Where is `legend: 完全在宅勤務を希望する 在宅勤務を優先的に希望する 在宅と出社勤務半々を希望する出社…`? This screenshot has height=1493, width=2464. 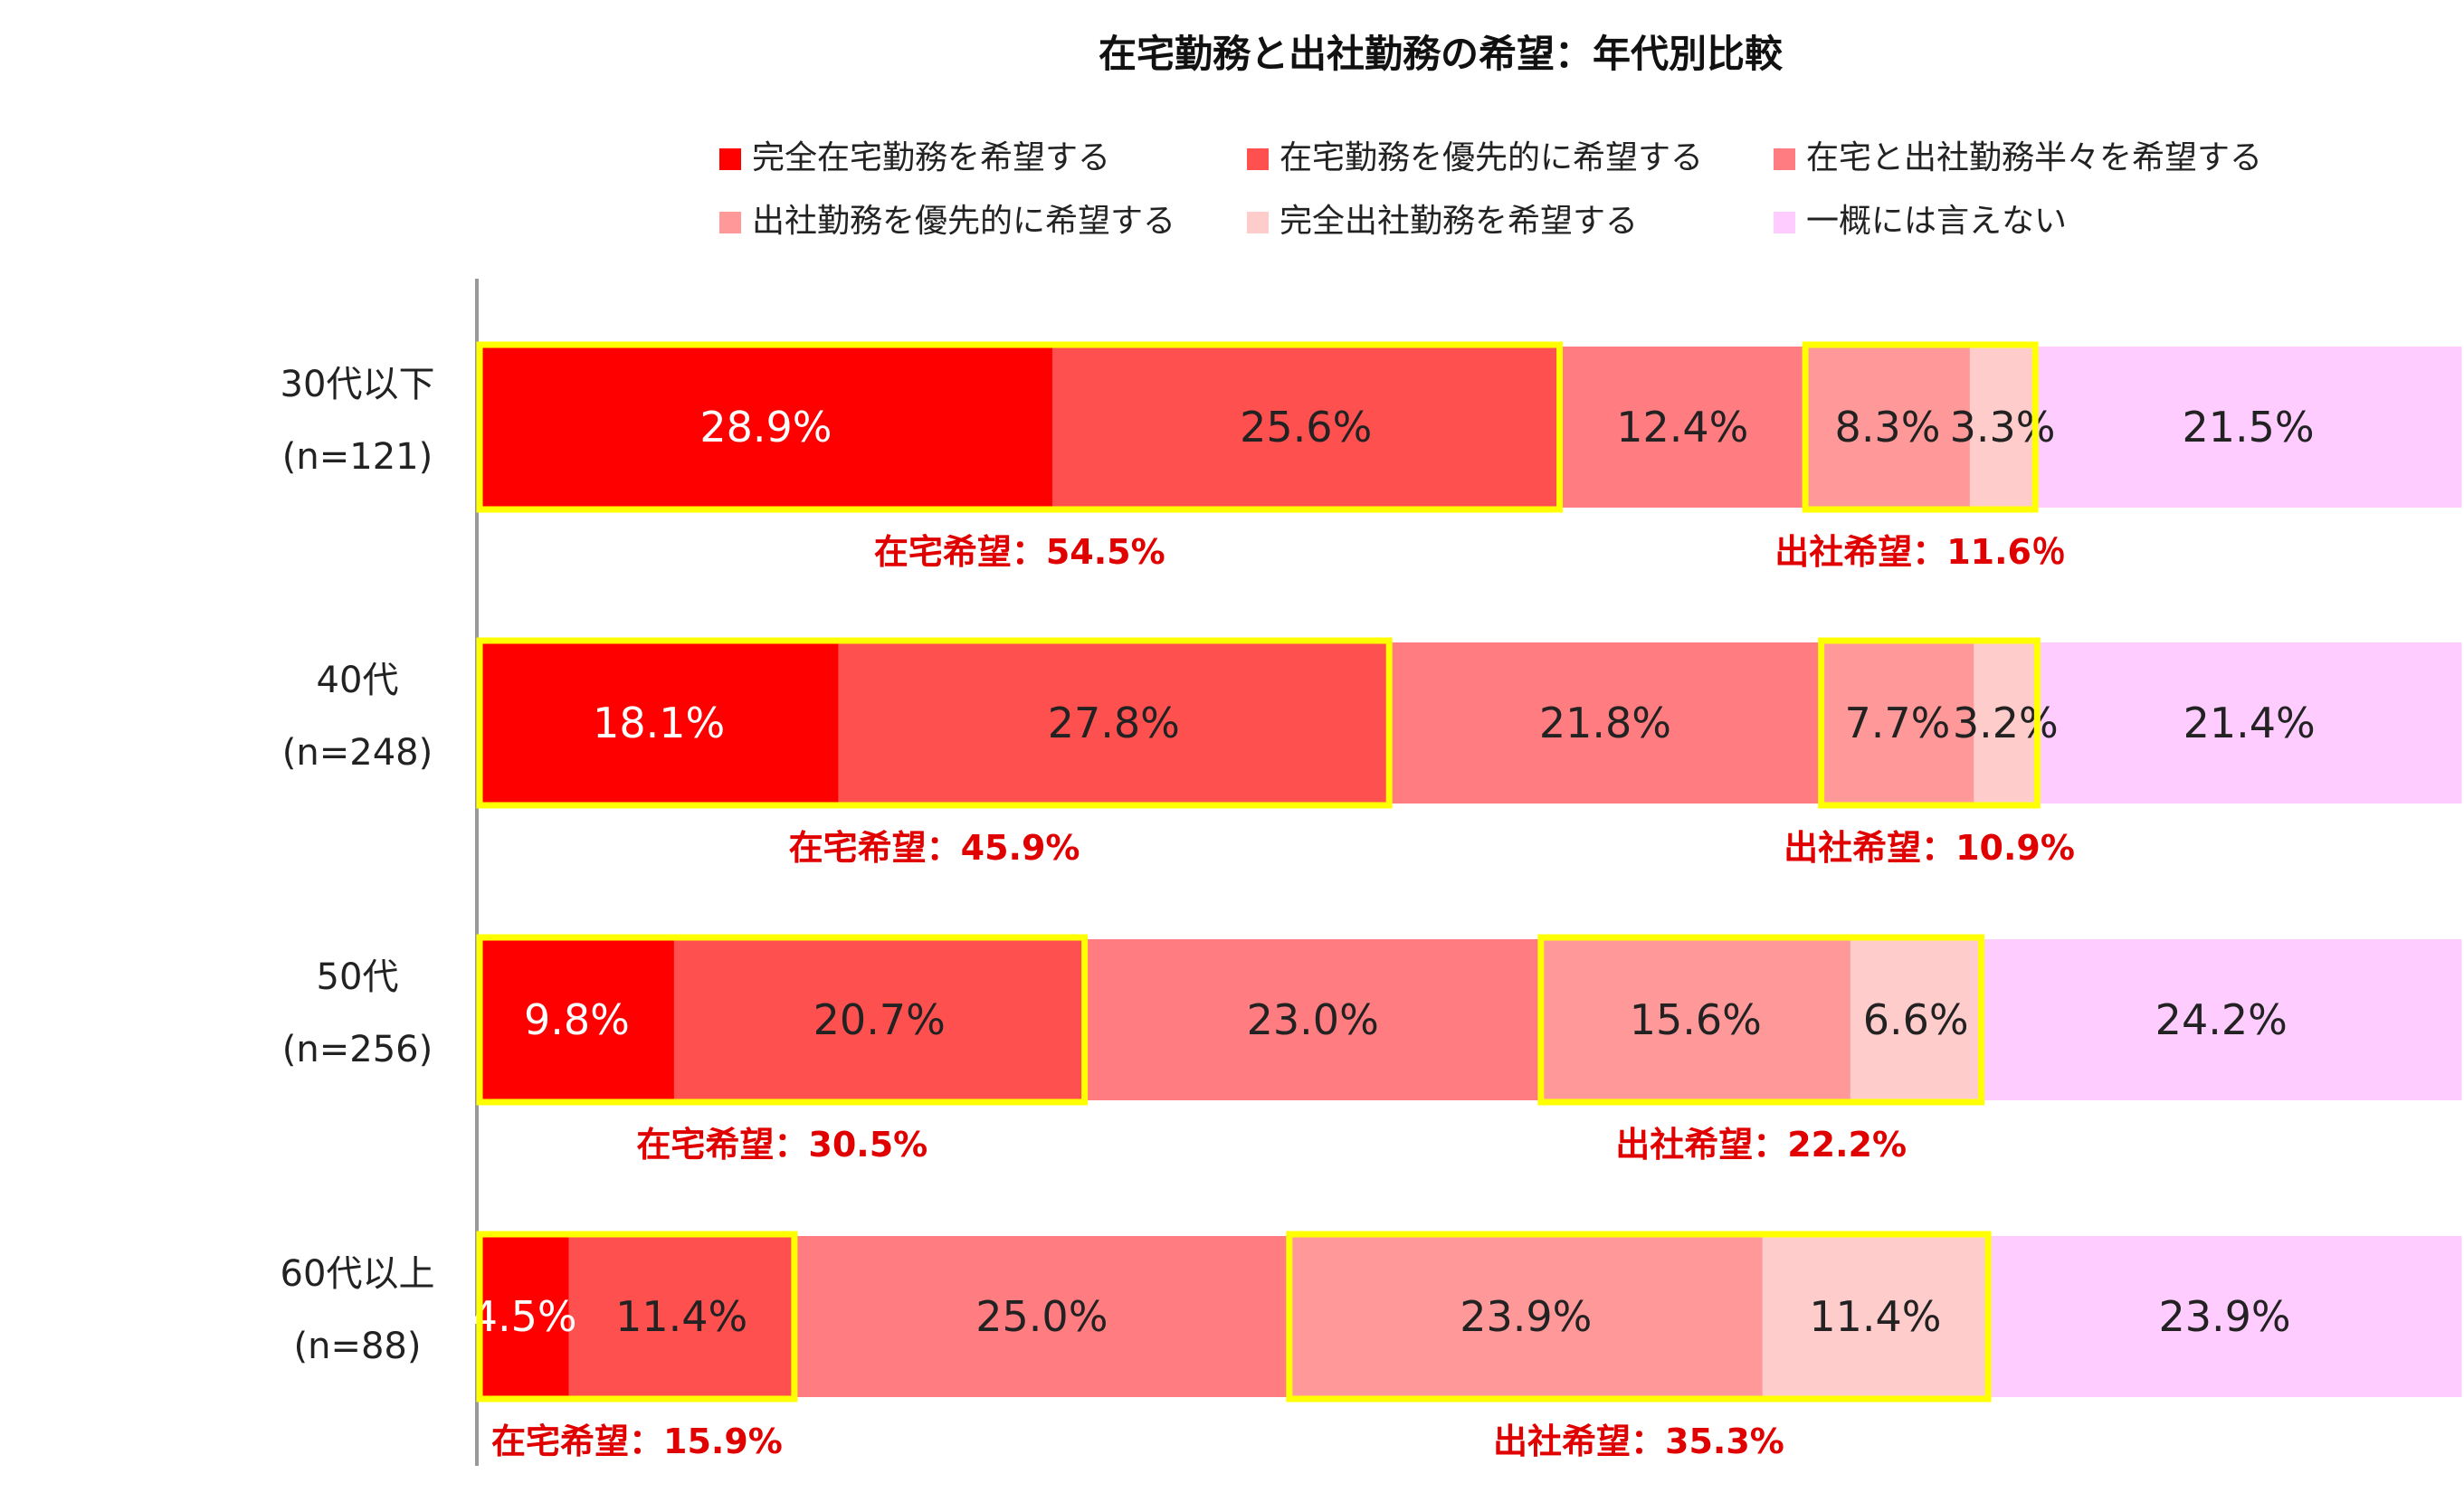
legend: 完全在宅勤務を希望する 在宅勤務を優先的に希望する 在宅と出社勤務半々を希望する出社… is located at coordinates (1491, 190).